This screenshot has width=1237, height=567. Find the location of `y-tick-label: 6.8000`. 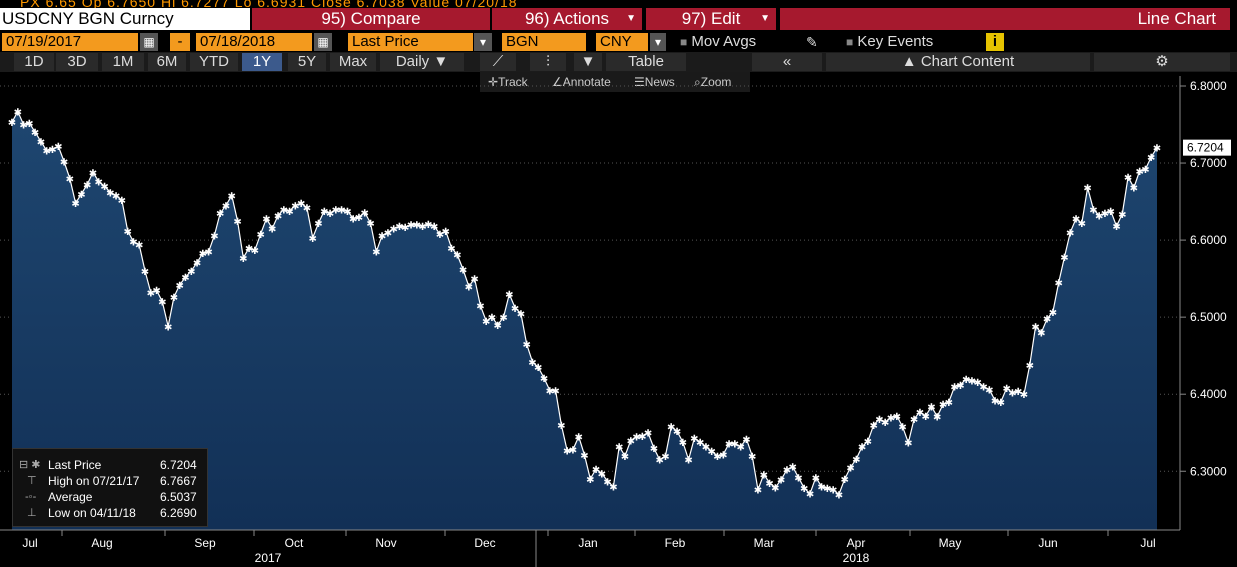

y-tick-label: 6.8000 is located at coordinates (1208, 86).